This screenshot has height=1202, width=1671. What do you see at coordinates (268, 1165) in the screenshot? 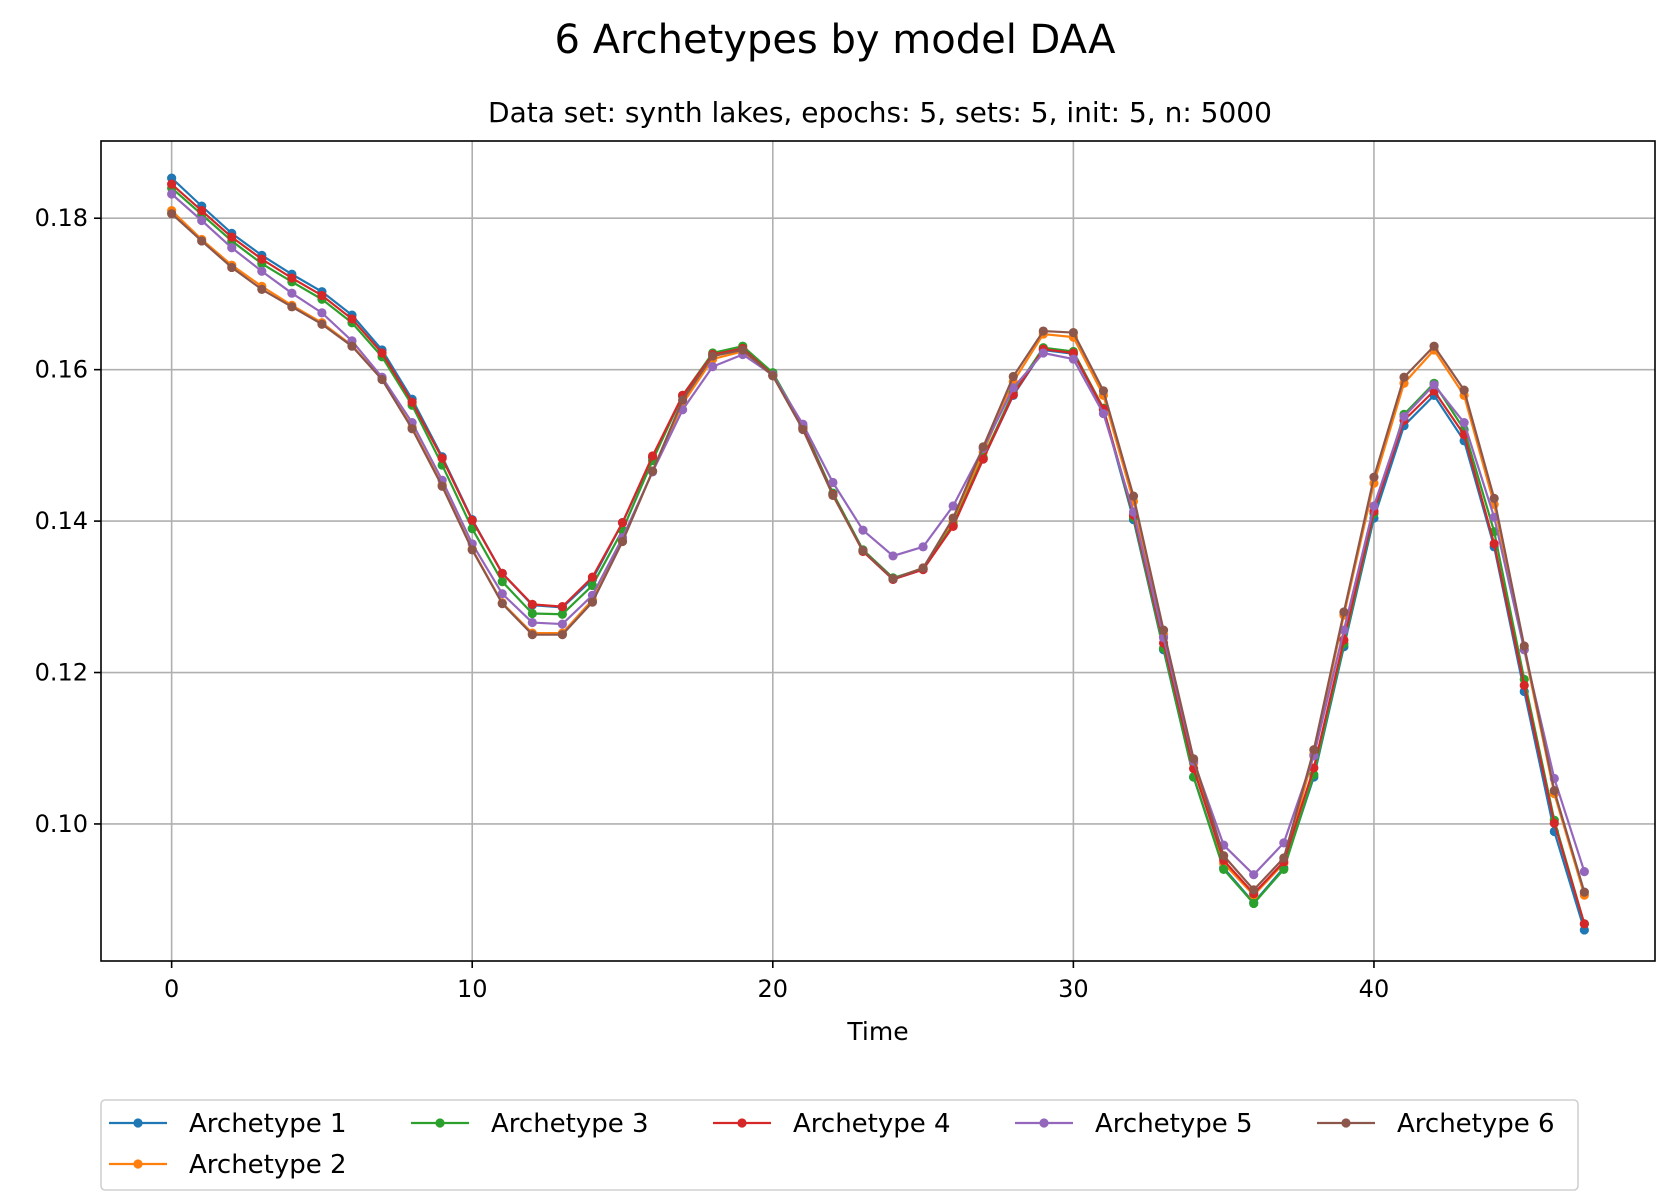
I see `legend-label: Archetype 2` at bounding box center [268, 1165].